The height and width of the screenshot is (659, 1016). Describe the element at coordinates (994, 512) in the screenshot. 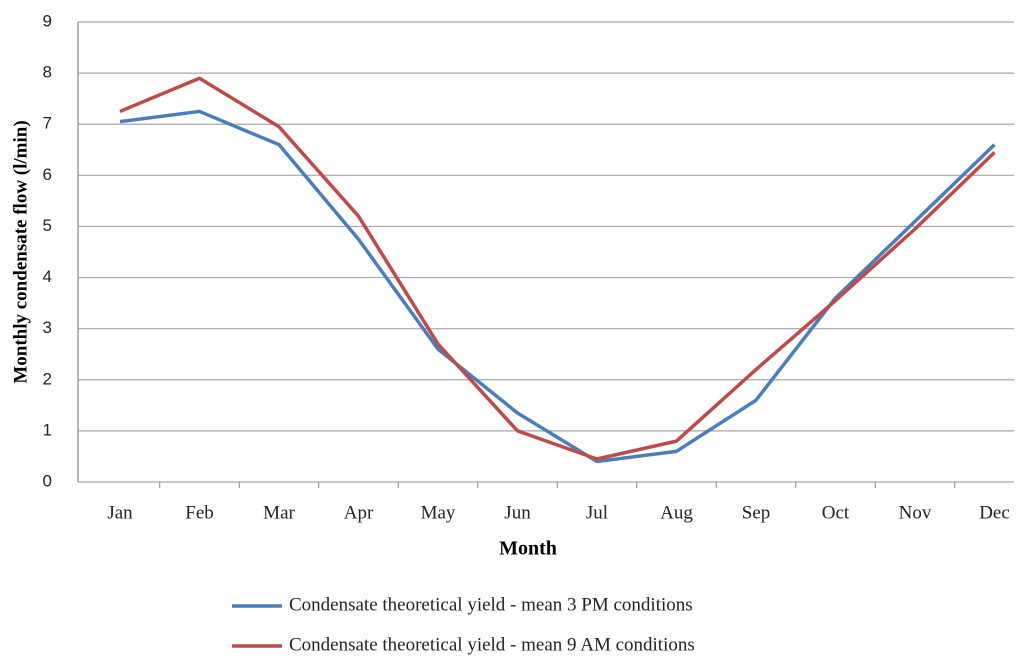

I see `x-tick-label: Dec` at that location.